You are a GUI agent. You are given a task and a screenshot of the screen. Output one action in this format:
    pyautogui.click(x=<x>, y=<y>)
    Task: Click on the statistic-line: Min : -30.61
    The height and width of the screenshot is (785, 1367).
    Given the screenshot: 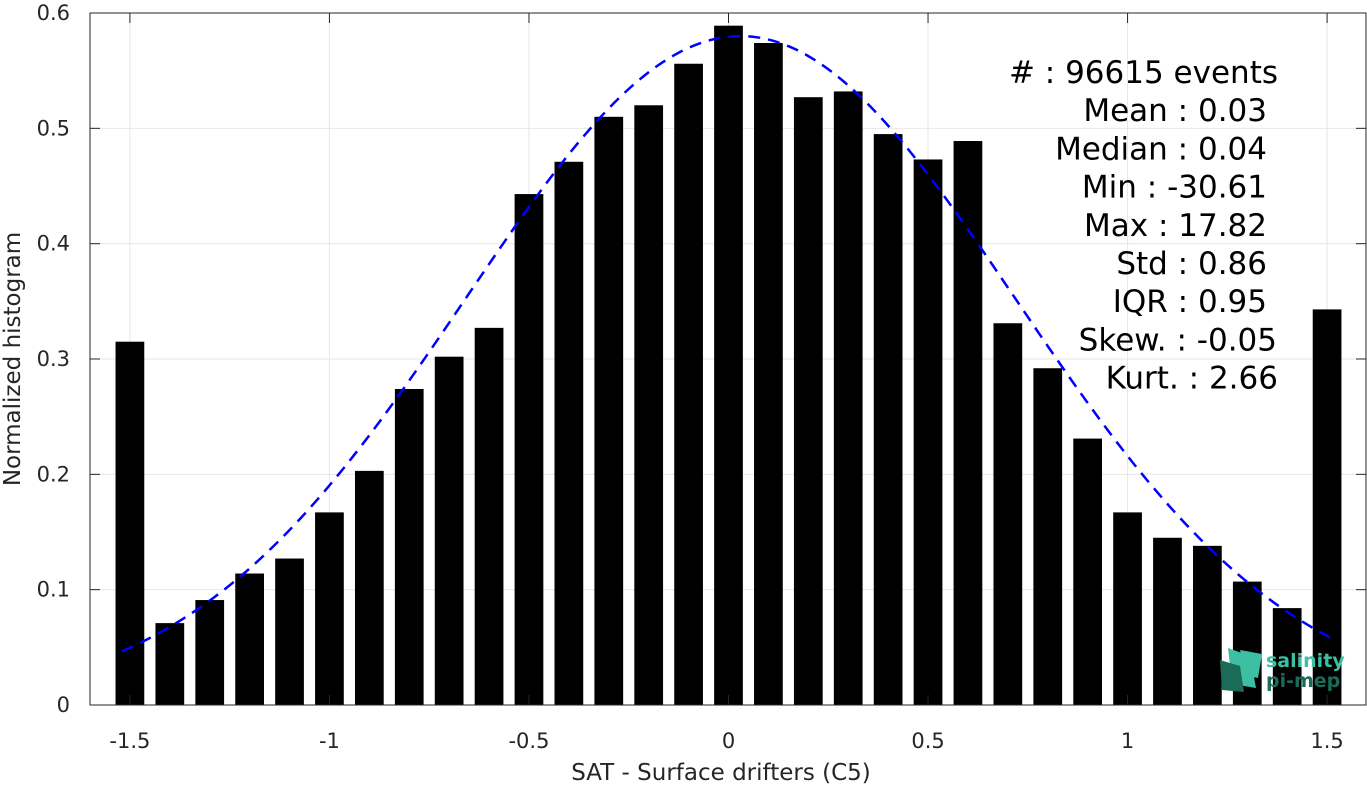 What is the action you would take?
    pyautogui.click(x=1174, y=188)
    